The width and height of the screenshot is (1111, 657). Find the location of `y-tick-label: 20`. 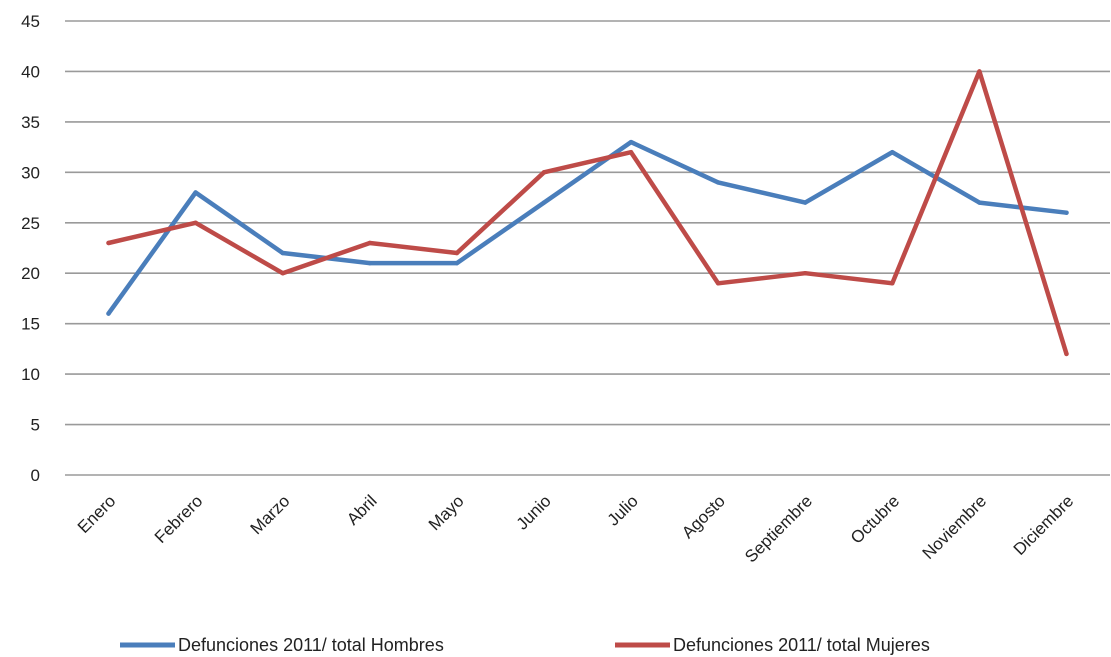

y-tick-label: 20 is located at coordinates (30, 273).